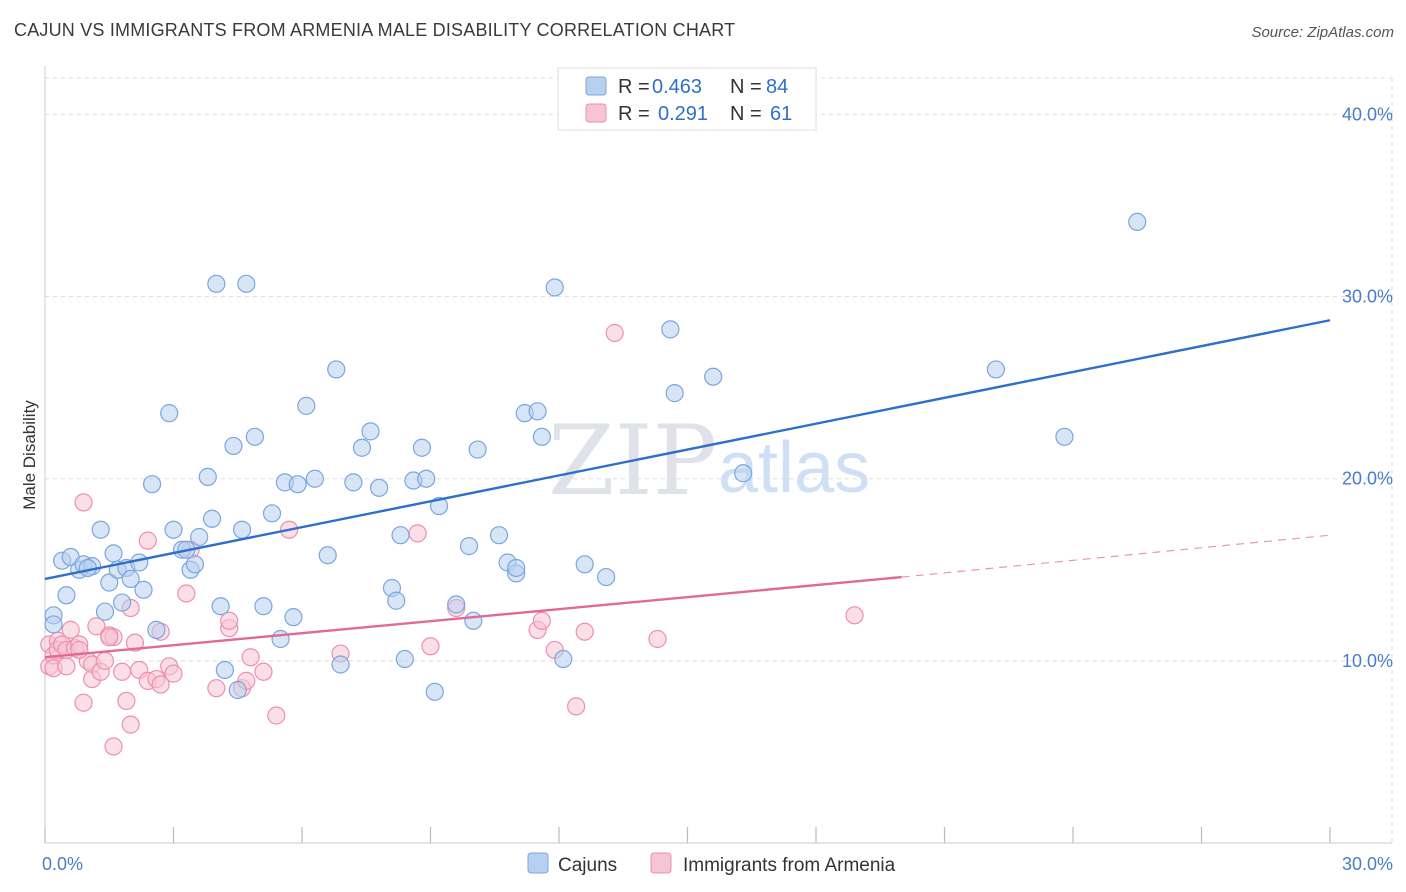 The width and height of the screenshot is (1406, 892). What do you see at coordinates (683, 114) in the screenshot?
I see `legend-r-value-2: 0.291` at bounding box center [683, 114].